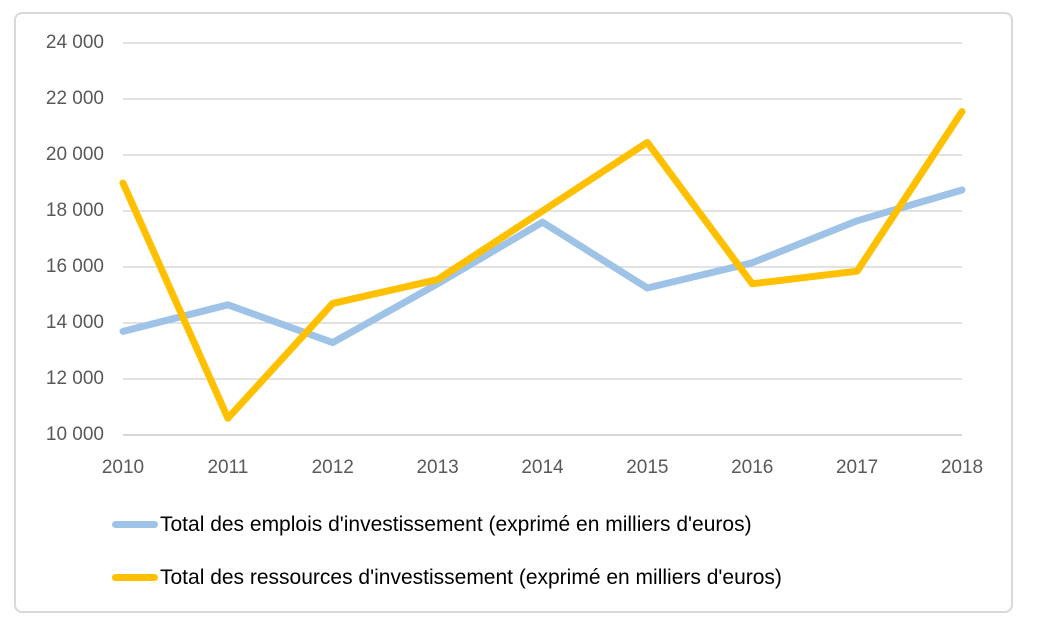  What do you see at coordinates (857, 467) in the screenshot?
I see `x-tick-label: 2017` at bounding box center [857, 467].